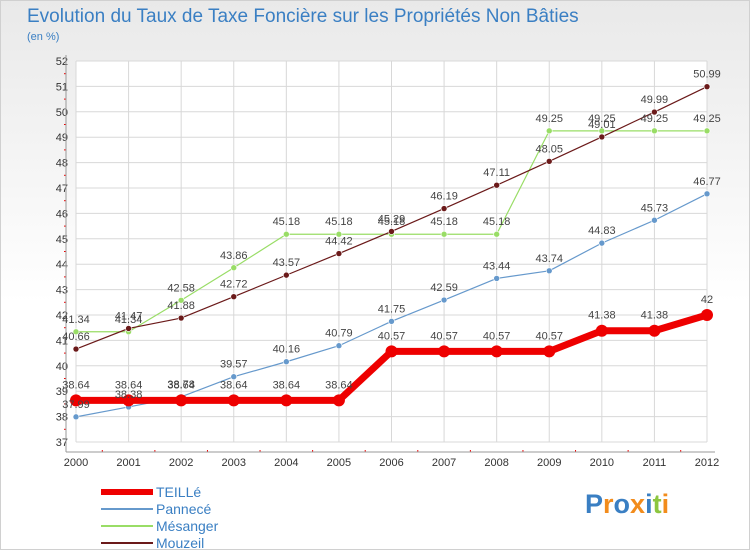 Image resolution: width=750 pixels, height=552 pixels. I want to click on data-label-pannec: 37.99, so click(76, 405).